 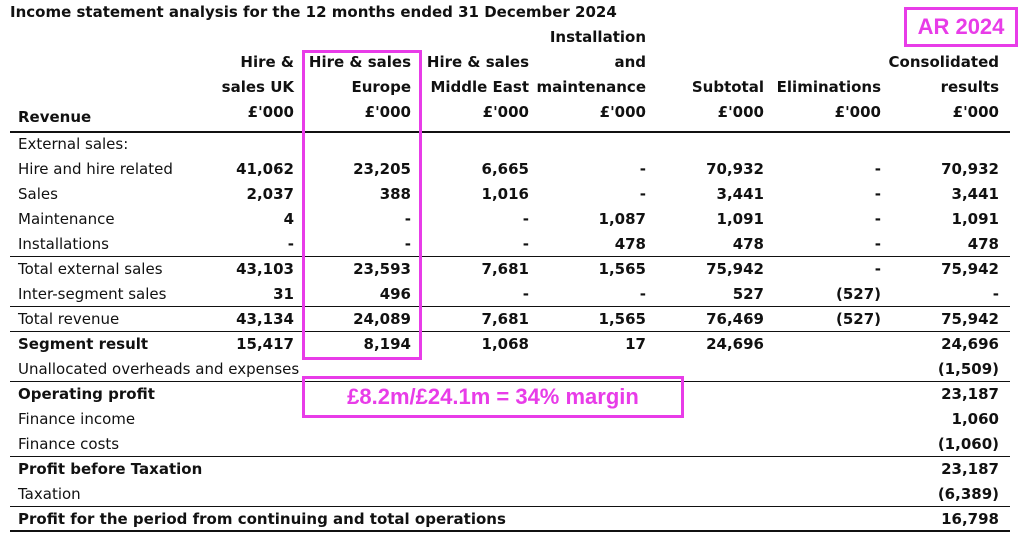 What do you see at coordinates (943, 62) in the screenshot?
I see `column-header-line: Consolidated` at bounding box center [943, 62].